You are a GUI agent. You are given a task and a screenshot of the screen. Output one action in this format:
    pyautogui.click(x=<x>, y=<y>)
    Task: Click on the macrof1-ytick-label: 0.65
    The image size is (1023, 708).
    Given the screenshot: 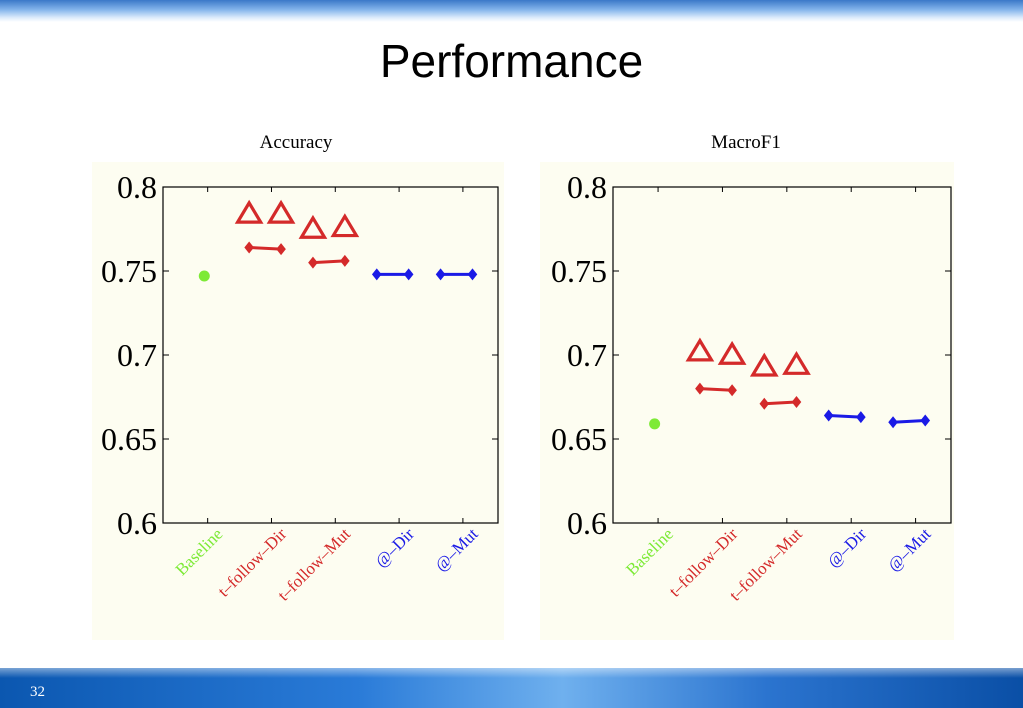 What is the action you would take?
    pyautogui.click(x=579, y=439)
    